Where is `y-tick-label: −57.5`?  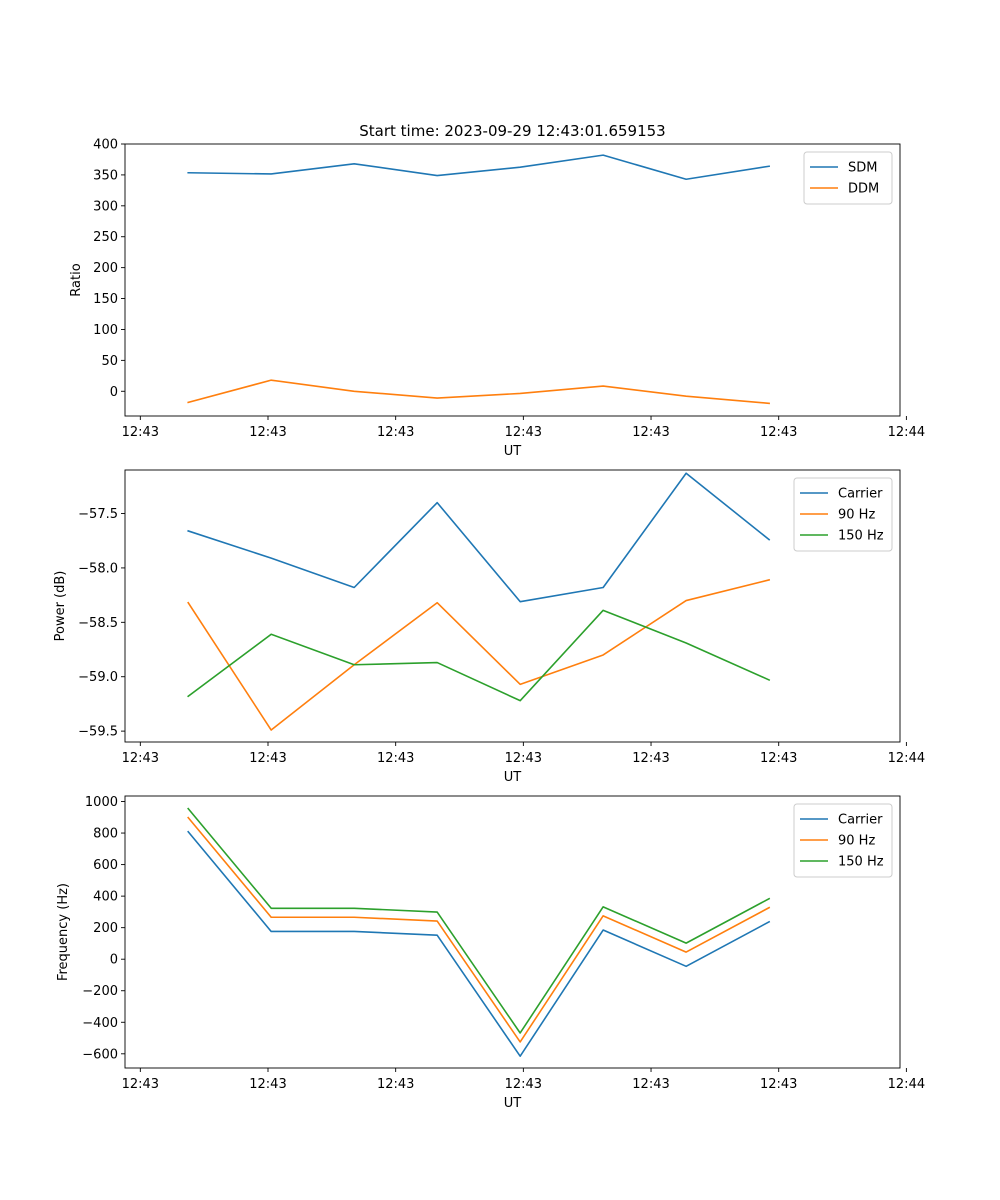
y-tick-label: −57.5 is located at coordinates (98, 514).